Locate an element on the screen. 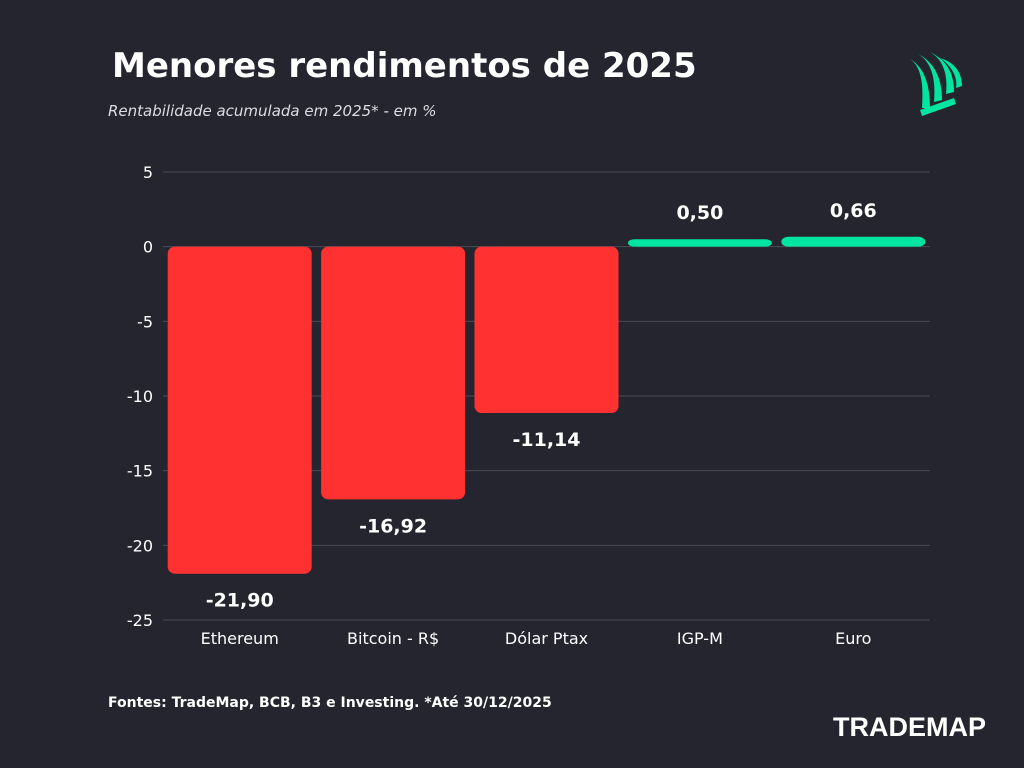 The width and height of the screenshot is (1024, 768). x-tick-label: Ethereum is located at coordinates (240, 638).